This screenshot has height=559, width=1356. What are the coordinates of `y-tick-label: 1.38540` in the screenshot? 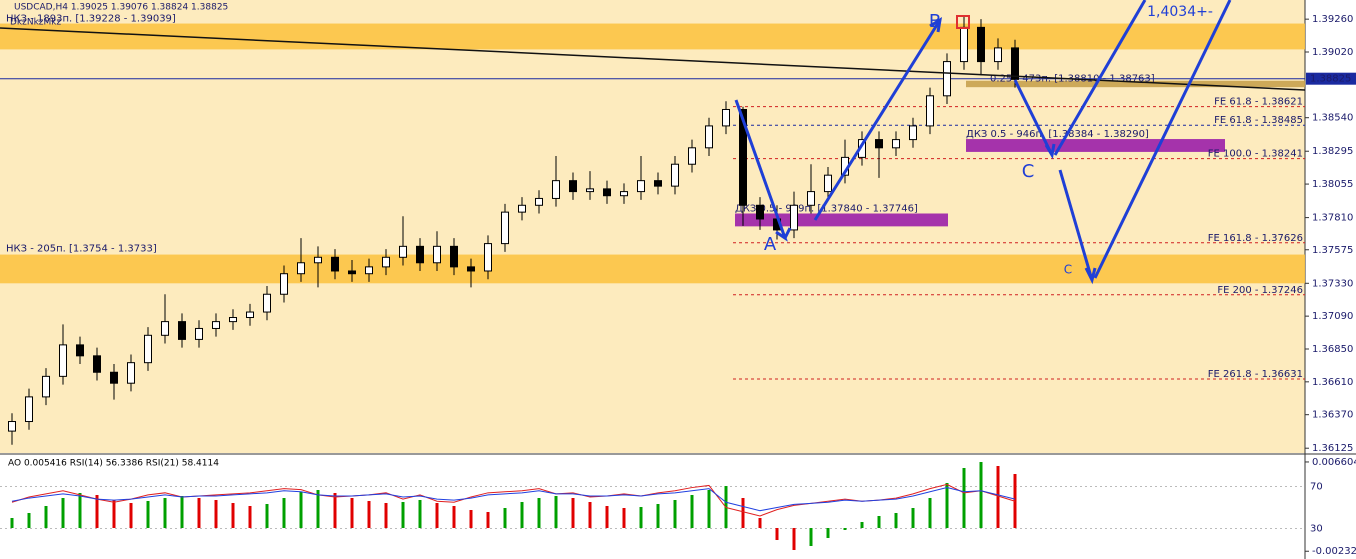 It's located at (1332, 118).